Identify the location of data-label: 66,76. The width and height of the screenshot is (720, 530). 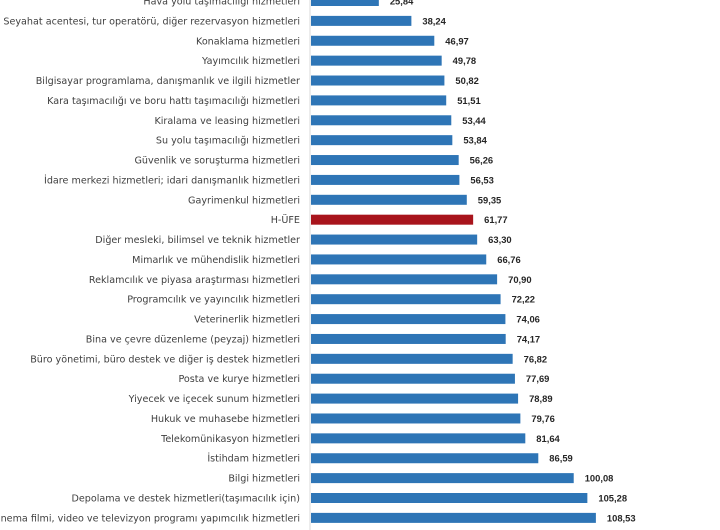
(508, 259).